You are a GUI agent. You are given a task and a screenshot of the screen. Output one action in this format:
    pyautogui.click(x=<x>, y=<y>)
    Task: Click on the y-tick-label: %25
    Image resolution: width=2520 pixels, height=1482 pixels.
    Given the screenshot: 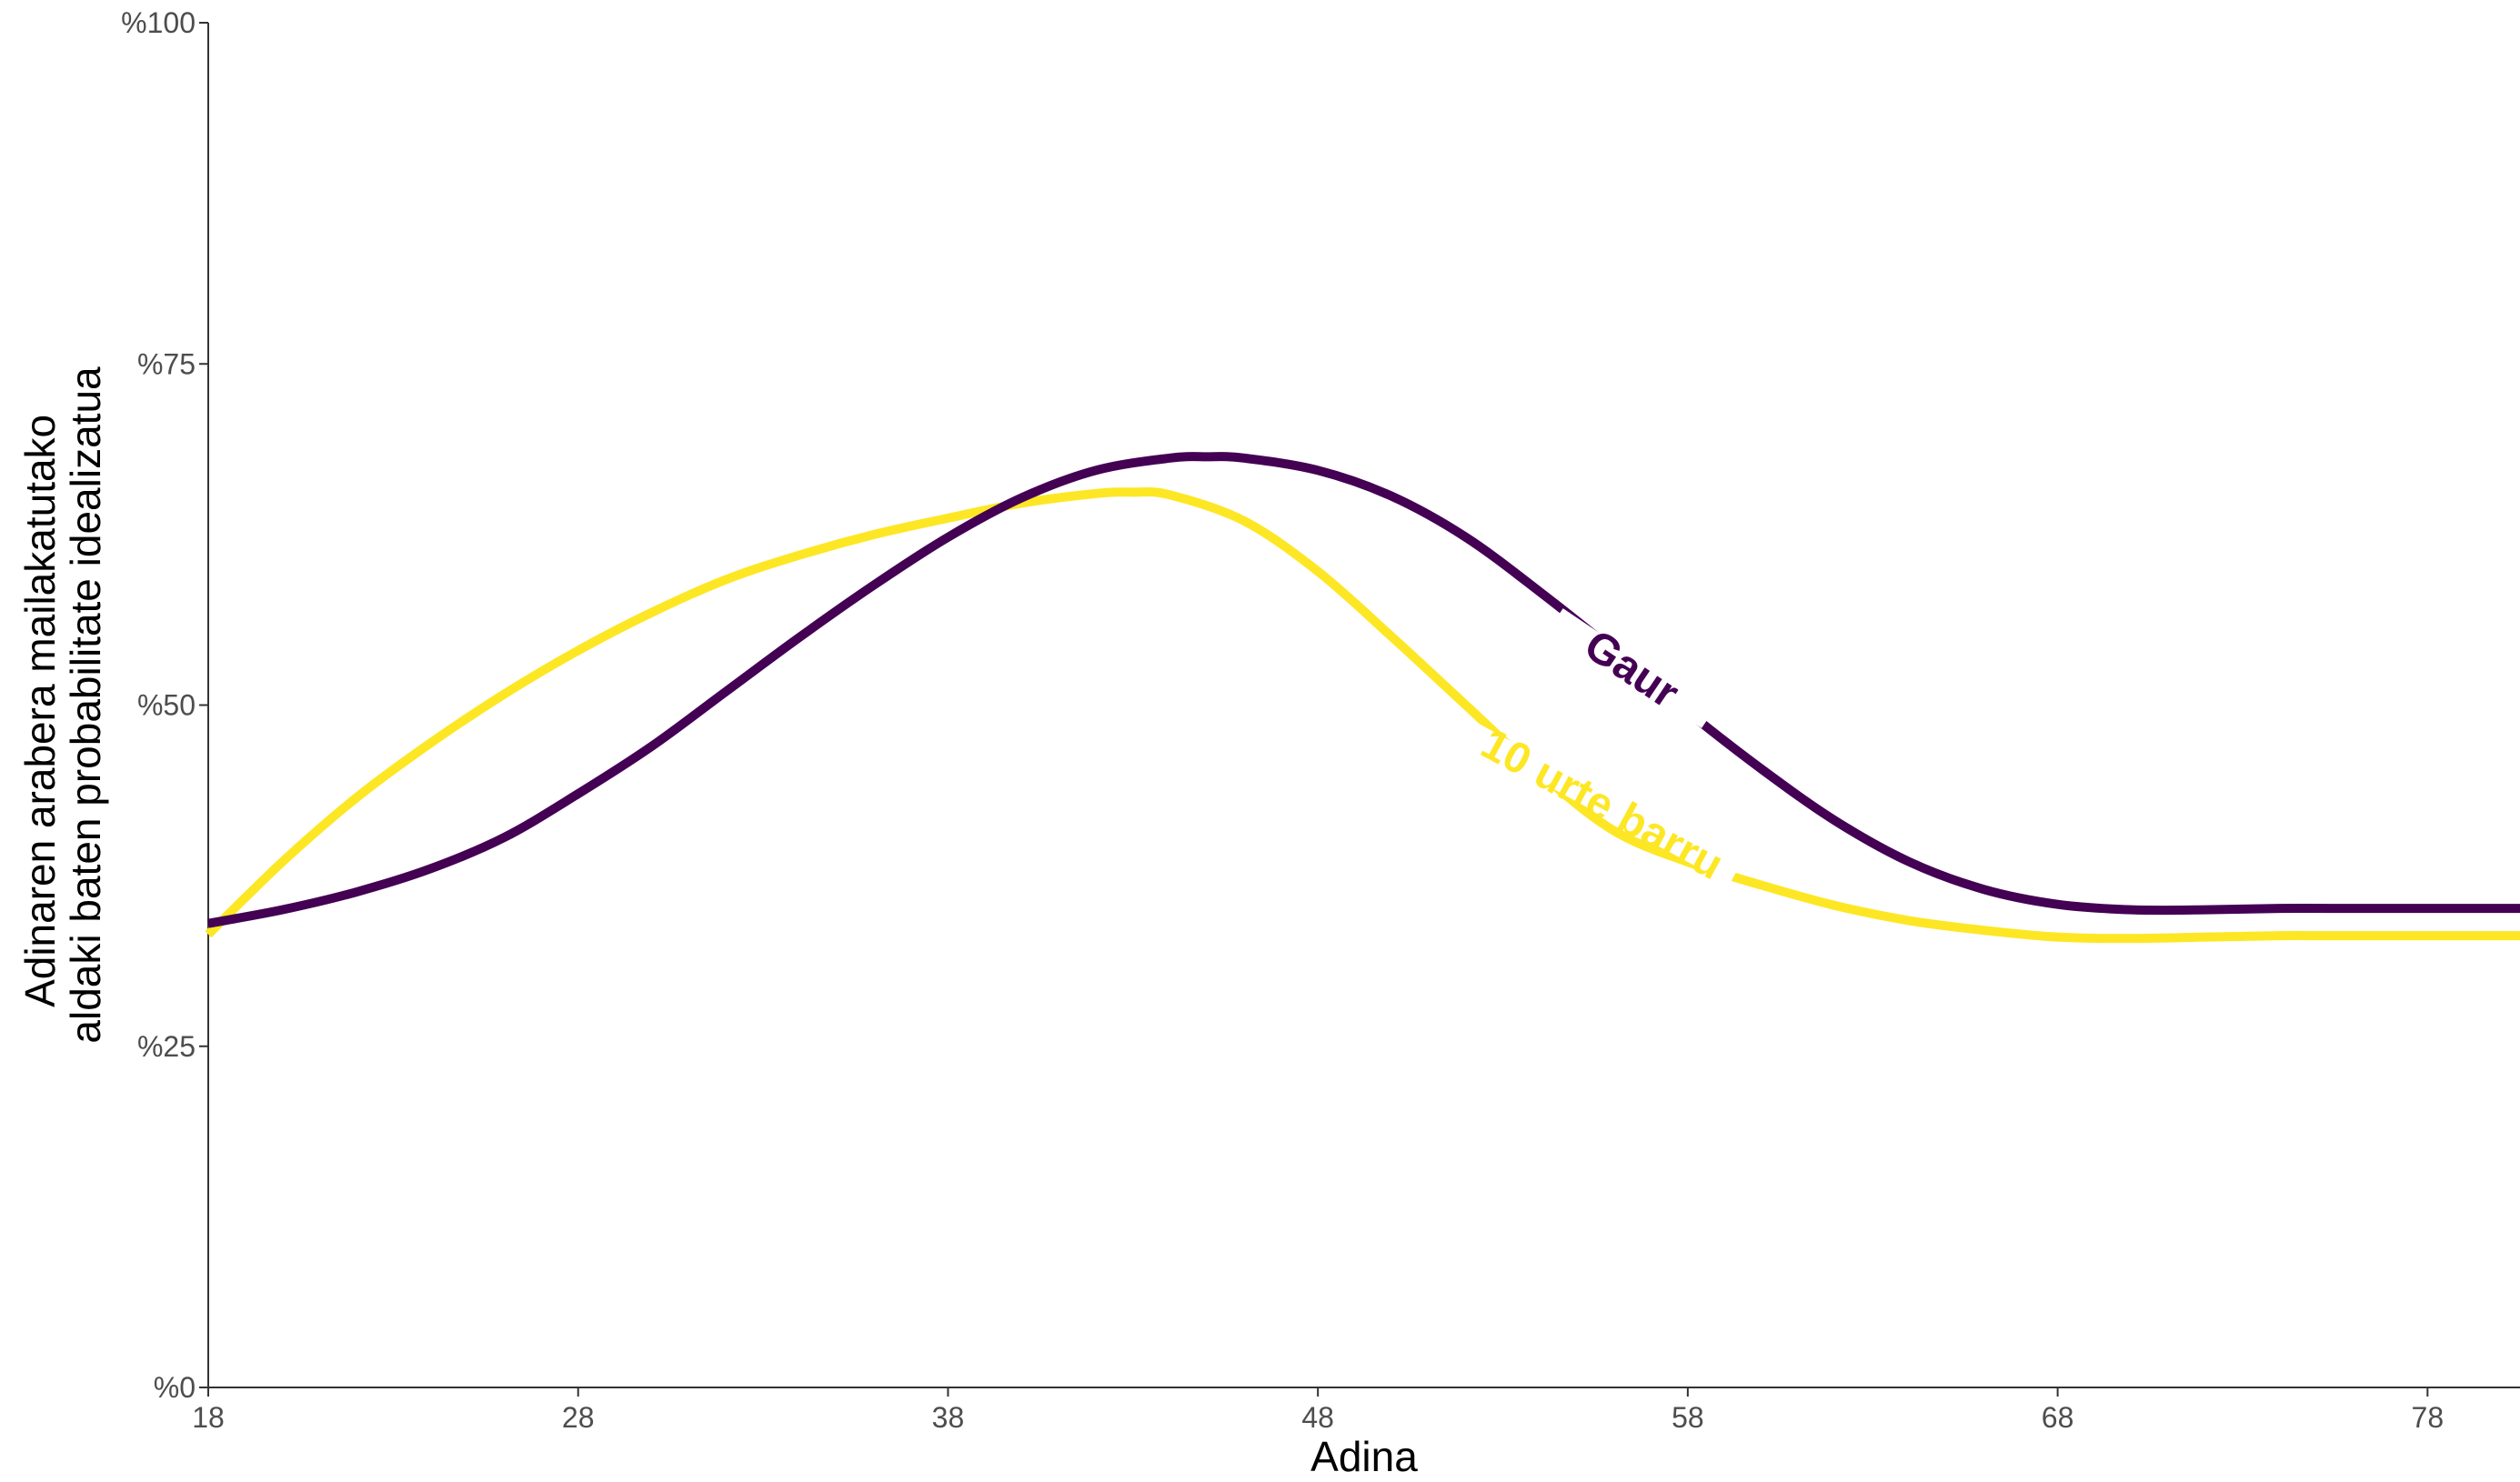 What is the action you would take?
    pyautogui.click(x=167, y=1046)
    